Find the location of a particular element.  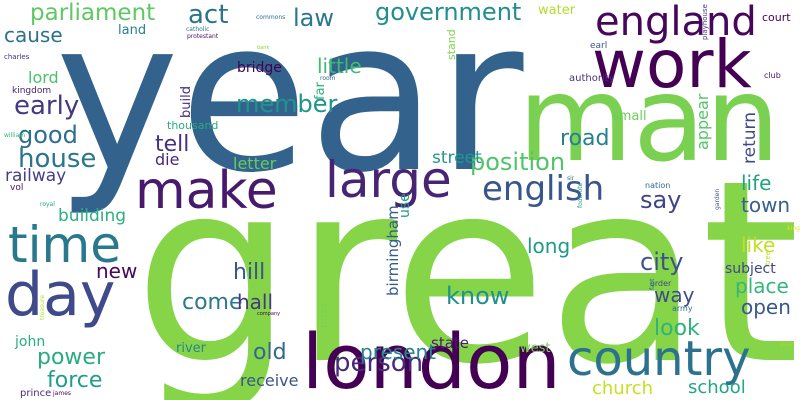

word-kingdom: kingdom is located at coordinates (32, 91).